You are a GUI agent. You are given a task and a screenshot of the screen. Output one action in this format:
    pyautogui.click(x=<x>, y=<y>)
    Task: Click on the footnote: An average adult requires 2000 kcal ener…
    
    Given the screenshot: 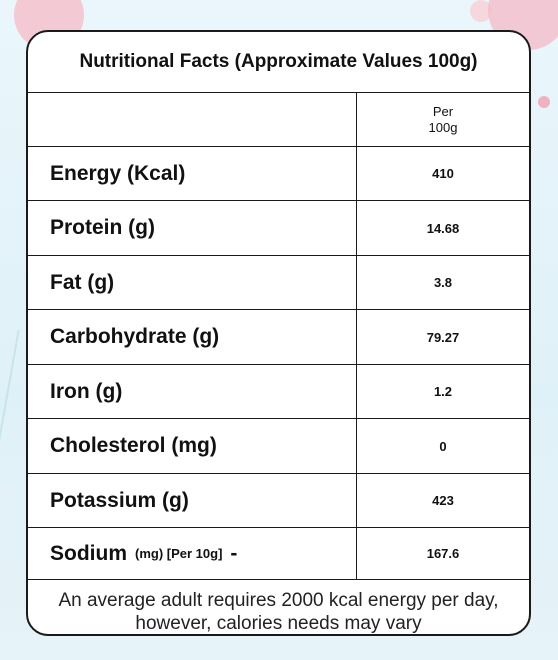 What is the action you would take?
    pyautogui.click(x=278, y=612)
    